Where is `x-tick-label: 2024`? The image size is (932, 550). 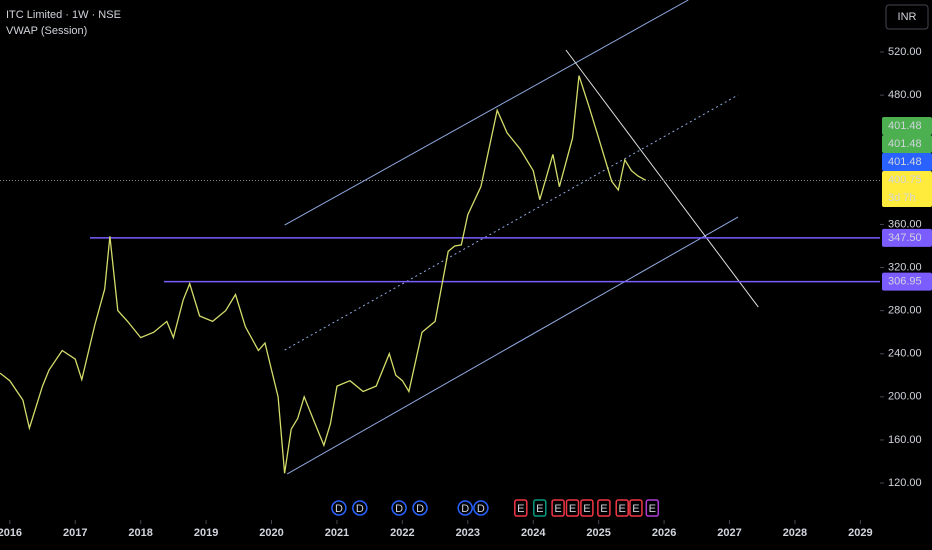
x-tick-label: 2024 is located at coordinates (533, 533).